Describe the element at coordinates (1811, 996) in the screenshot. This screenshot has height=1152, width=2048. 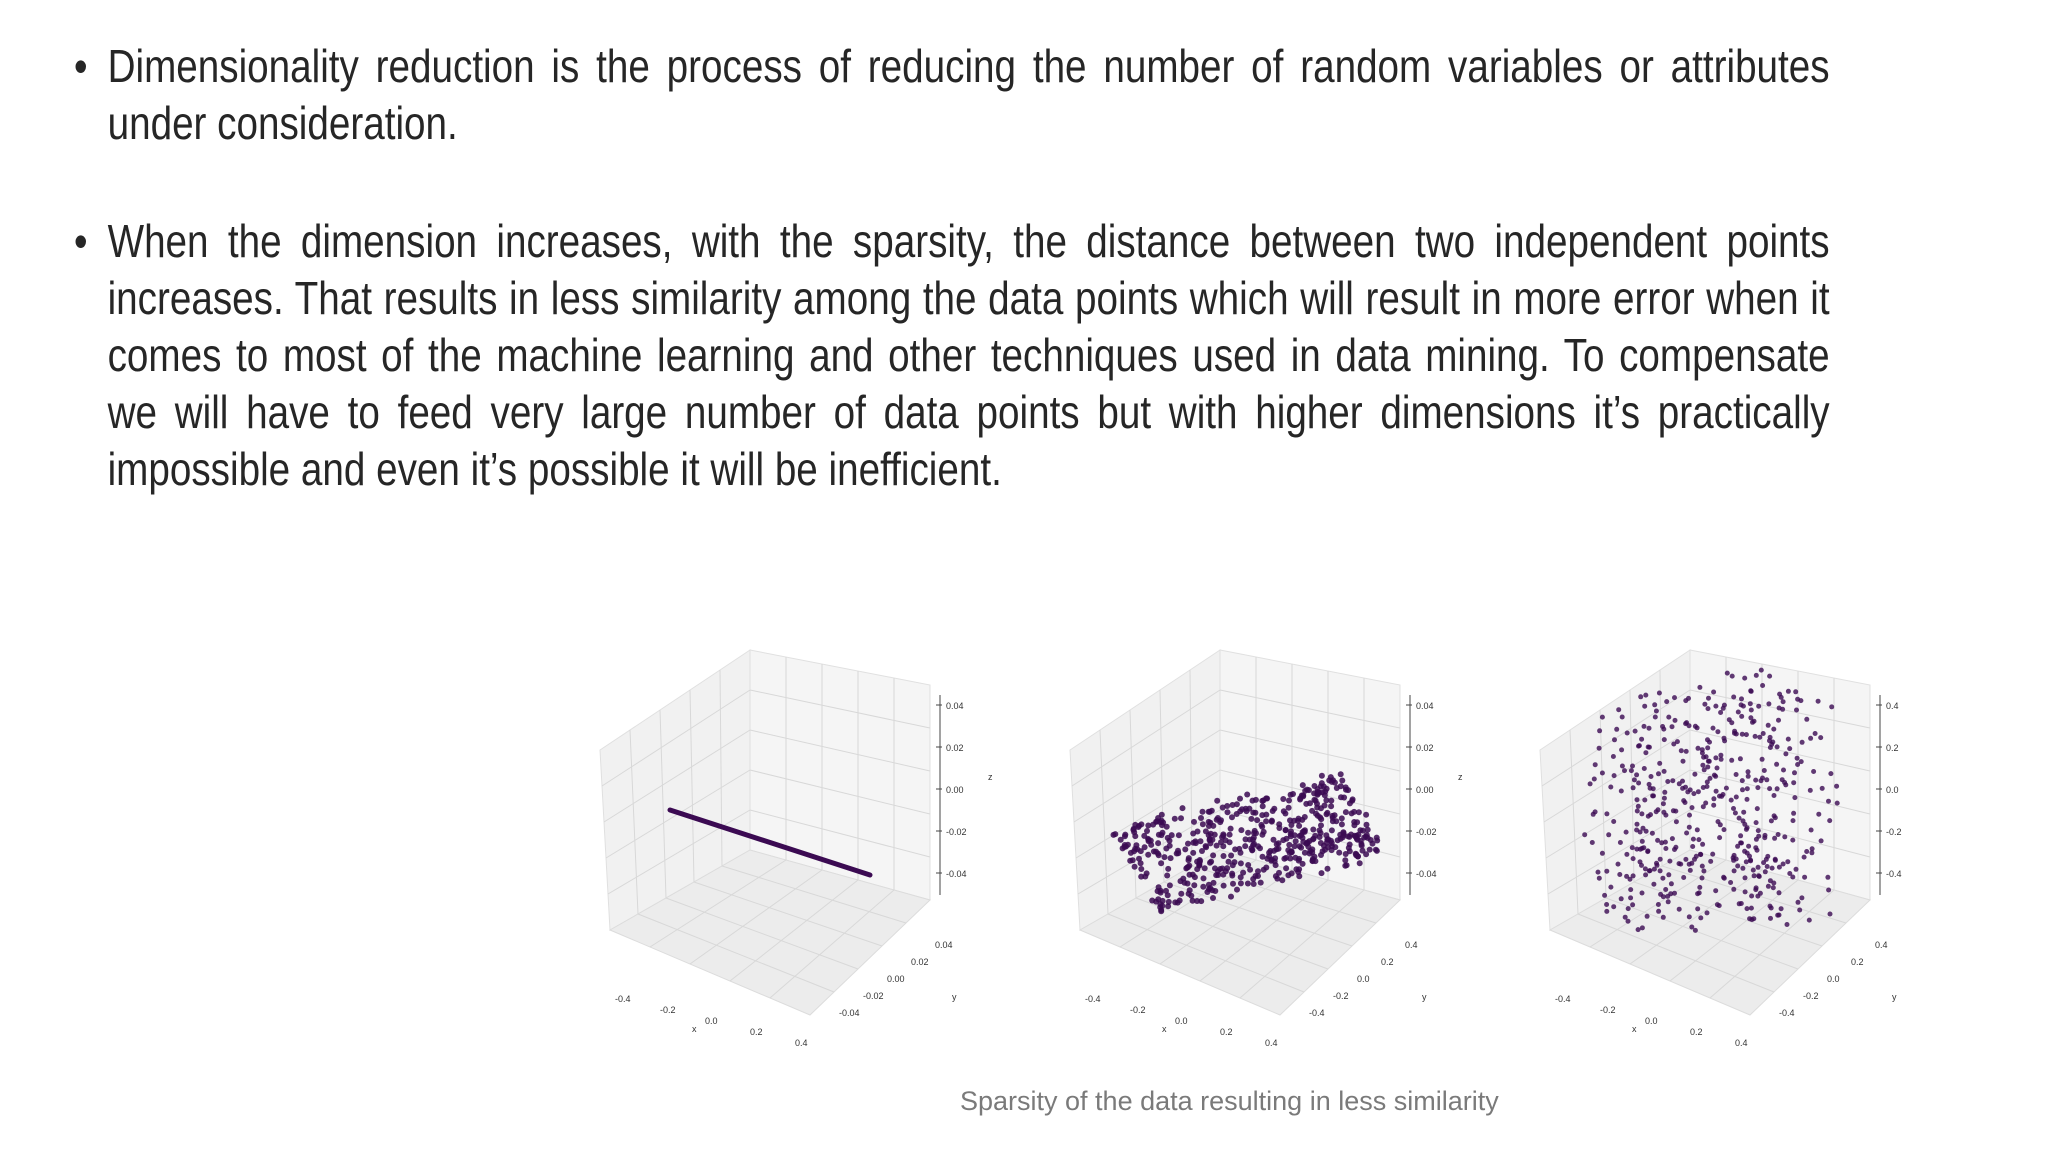
I see `y-tick-label: -0.2` at that location.